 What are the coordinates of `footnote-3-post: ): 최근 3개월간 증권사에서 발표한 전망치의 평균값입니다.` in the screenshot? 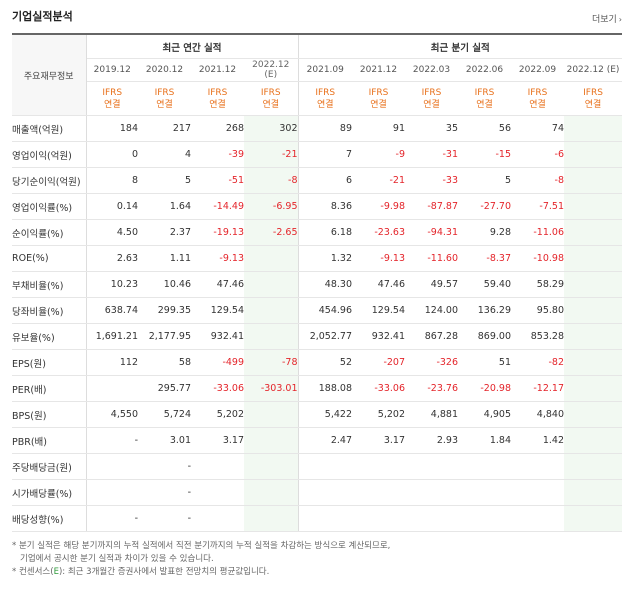 It's located at (164, 572).